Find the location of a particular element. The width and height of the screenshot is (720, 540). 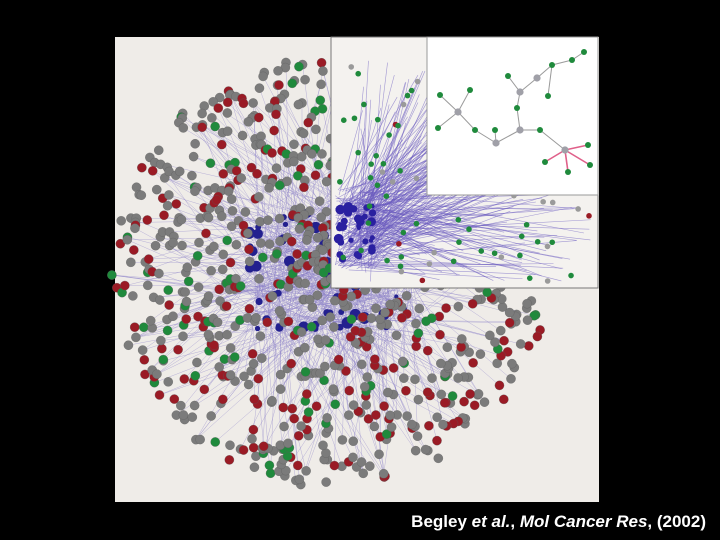

et-al: et al. is located at coordinates (491, 521).